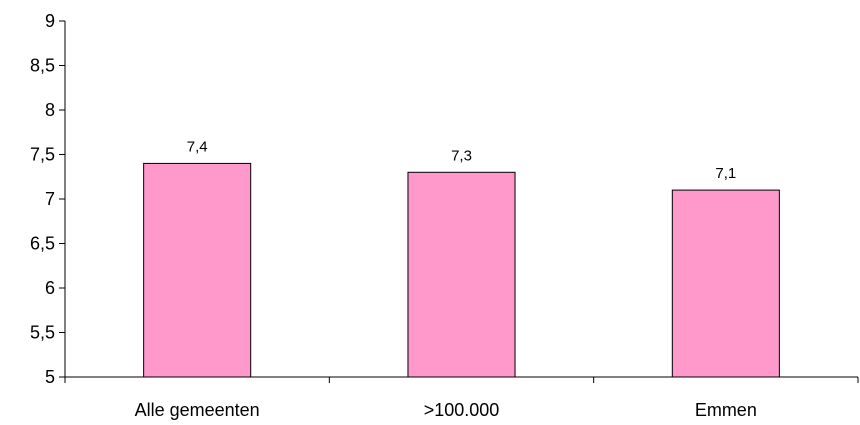  Describe the element at coordinates (50, 288) in the screenshot. I see `y-tick-label: 6` at that location.